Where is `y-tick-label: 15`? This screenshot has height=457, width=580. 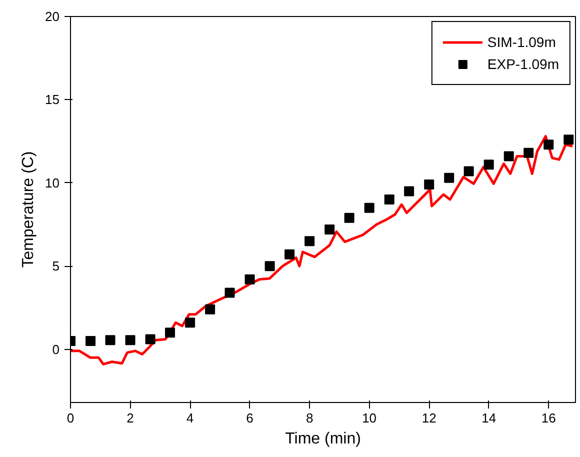 y-tick-label: 15 is located at coordinates (52, 100).